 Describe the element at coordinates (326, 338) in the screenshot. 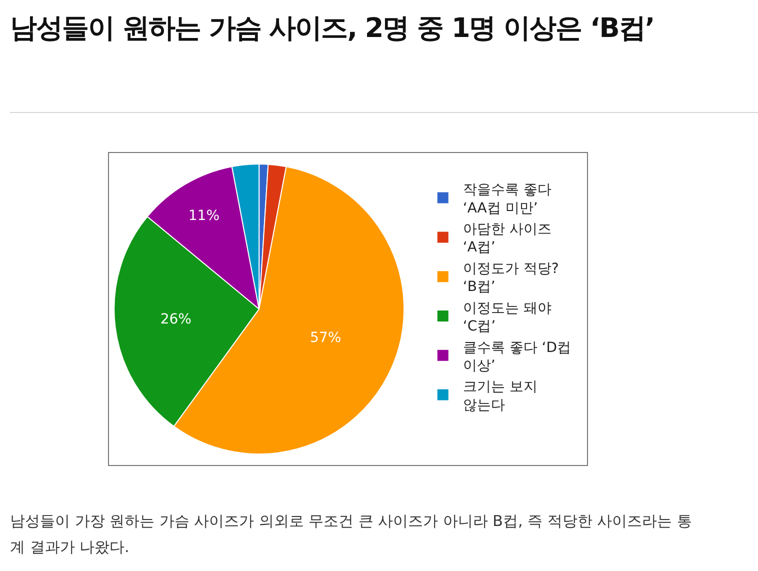

I see `data-label: 57%` at that location.